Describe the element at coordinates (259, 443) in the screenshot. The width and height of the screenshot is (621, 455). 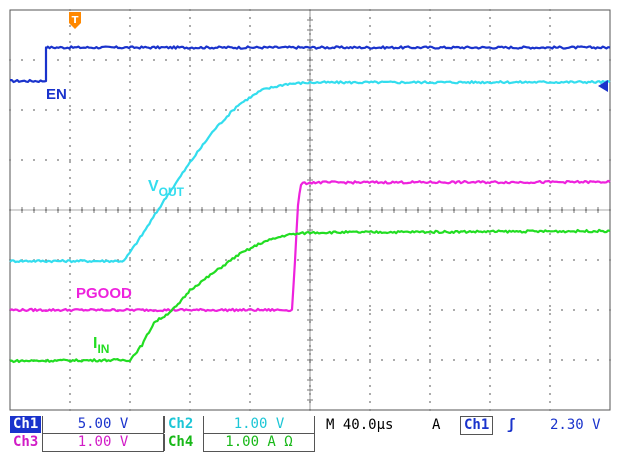
I see `ch4-scale: 1.00 A Ω` at that location.